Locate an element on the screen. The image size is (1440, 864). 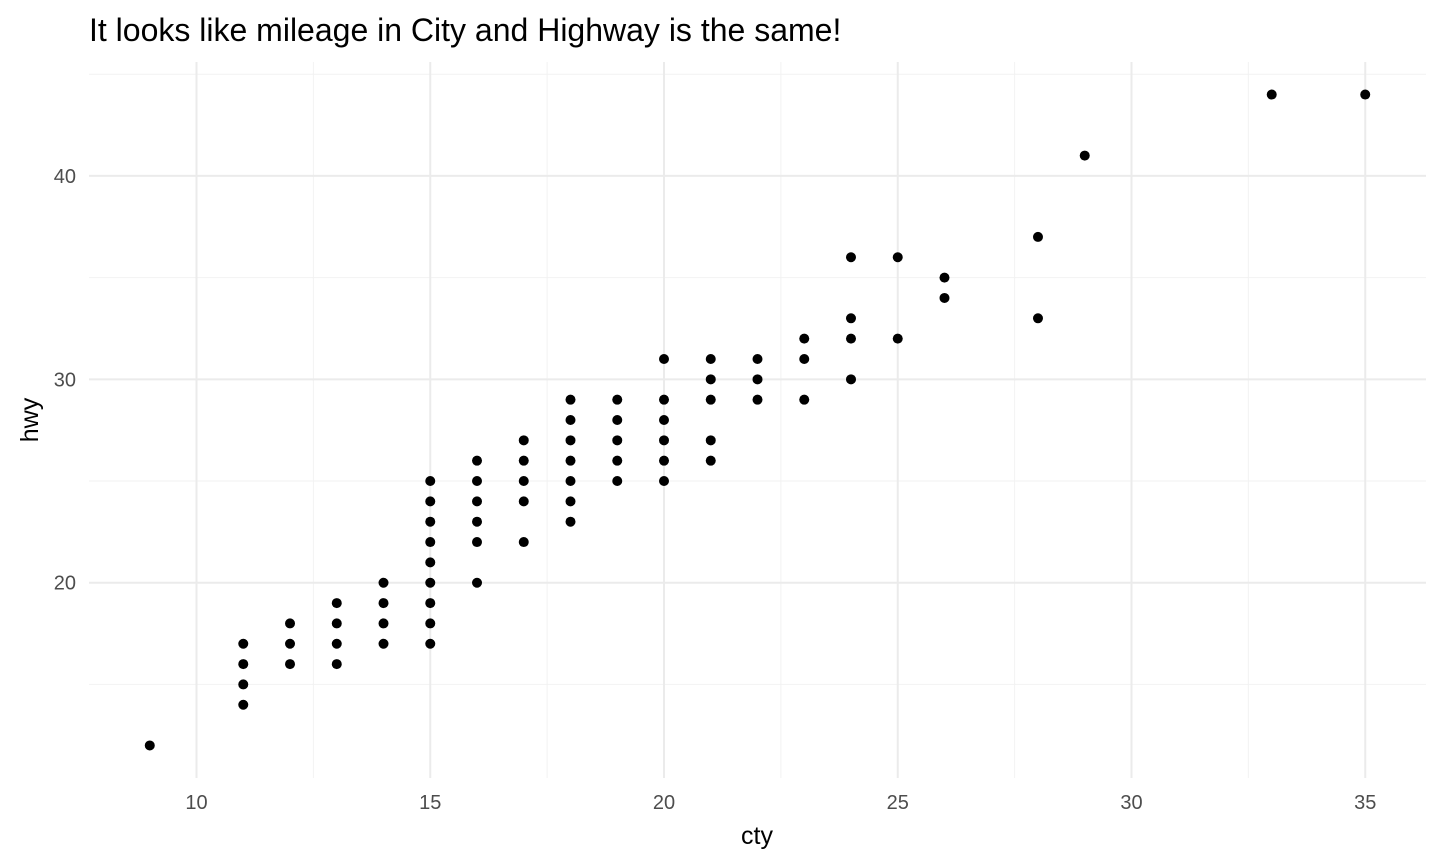
y-tick-label: 30 is located at coordinates (65, 380).